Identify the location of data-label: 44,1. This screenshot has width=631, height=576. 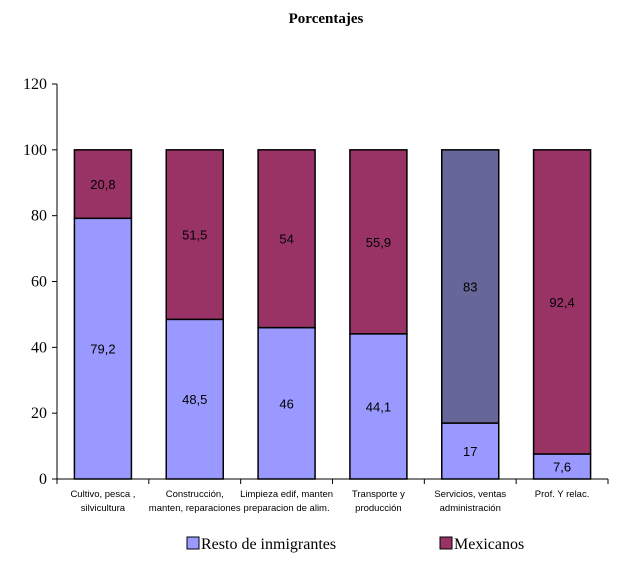
(378, 406).